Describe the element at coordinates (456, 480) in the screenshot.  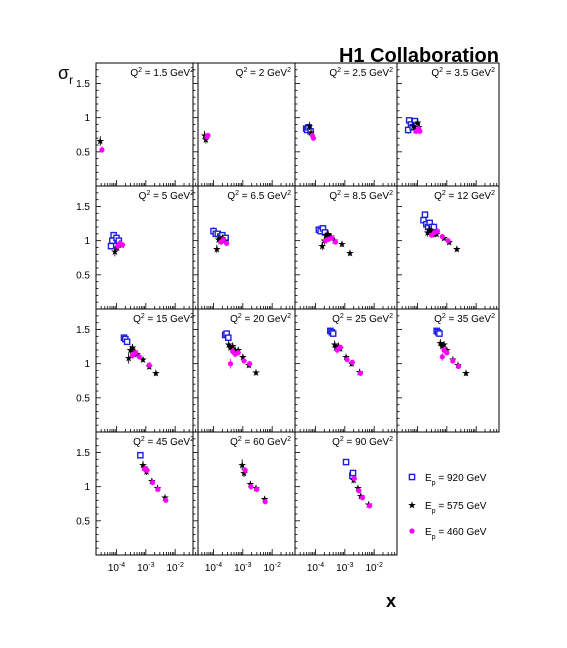
I see `legend-label: Ep = 920 GeV` at that location.